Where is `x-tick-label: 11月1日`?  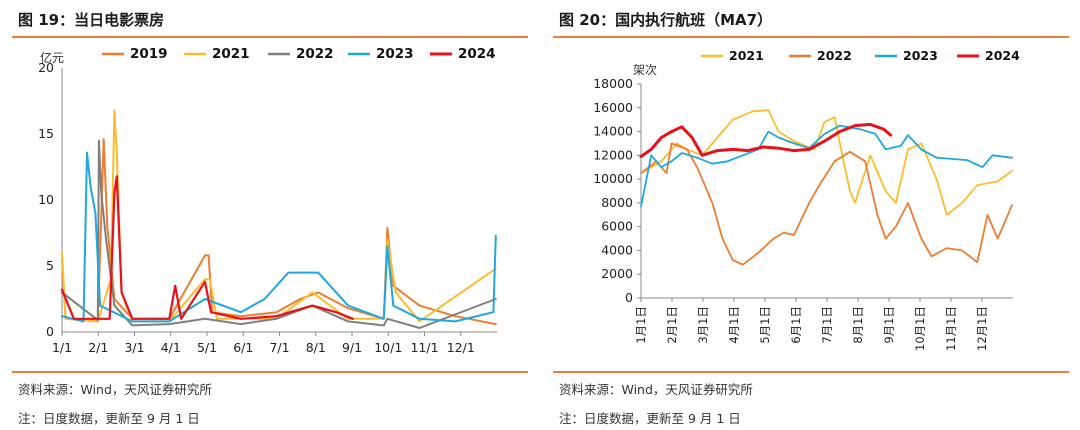
x-tick-label: 11月1日 is located at coordinates (951, 328).